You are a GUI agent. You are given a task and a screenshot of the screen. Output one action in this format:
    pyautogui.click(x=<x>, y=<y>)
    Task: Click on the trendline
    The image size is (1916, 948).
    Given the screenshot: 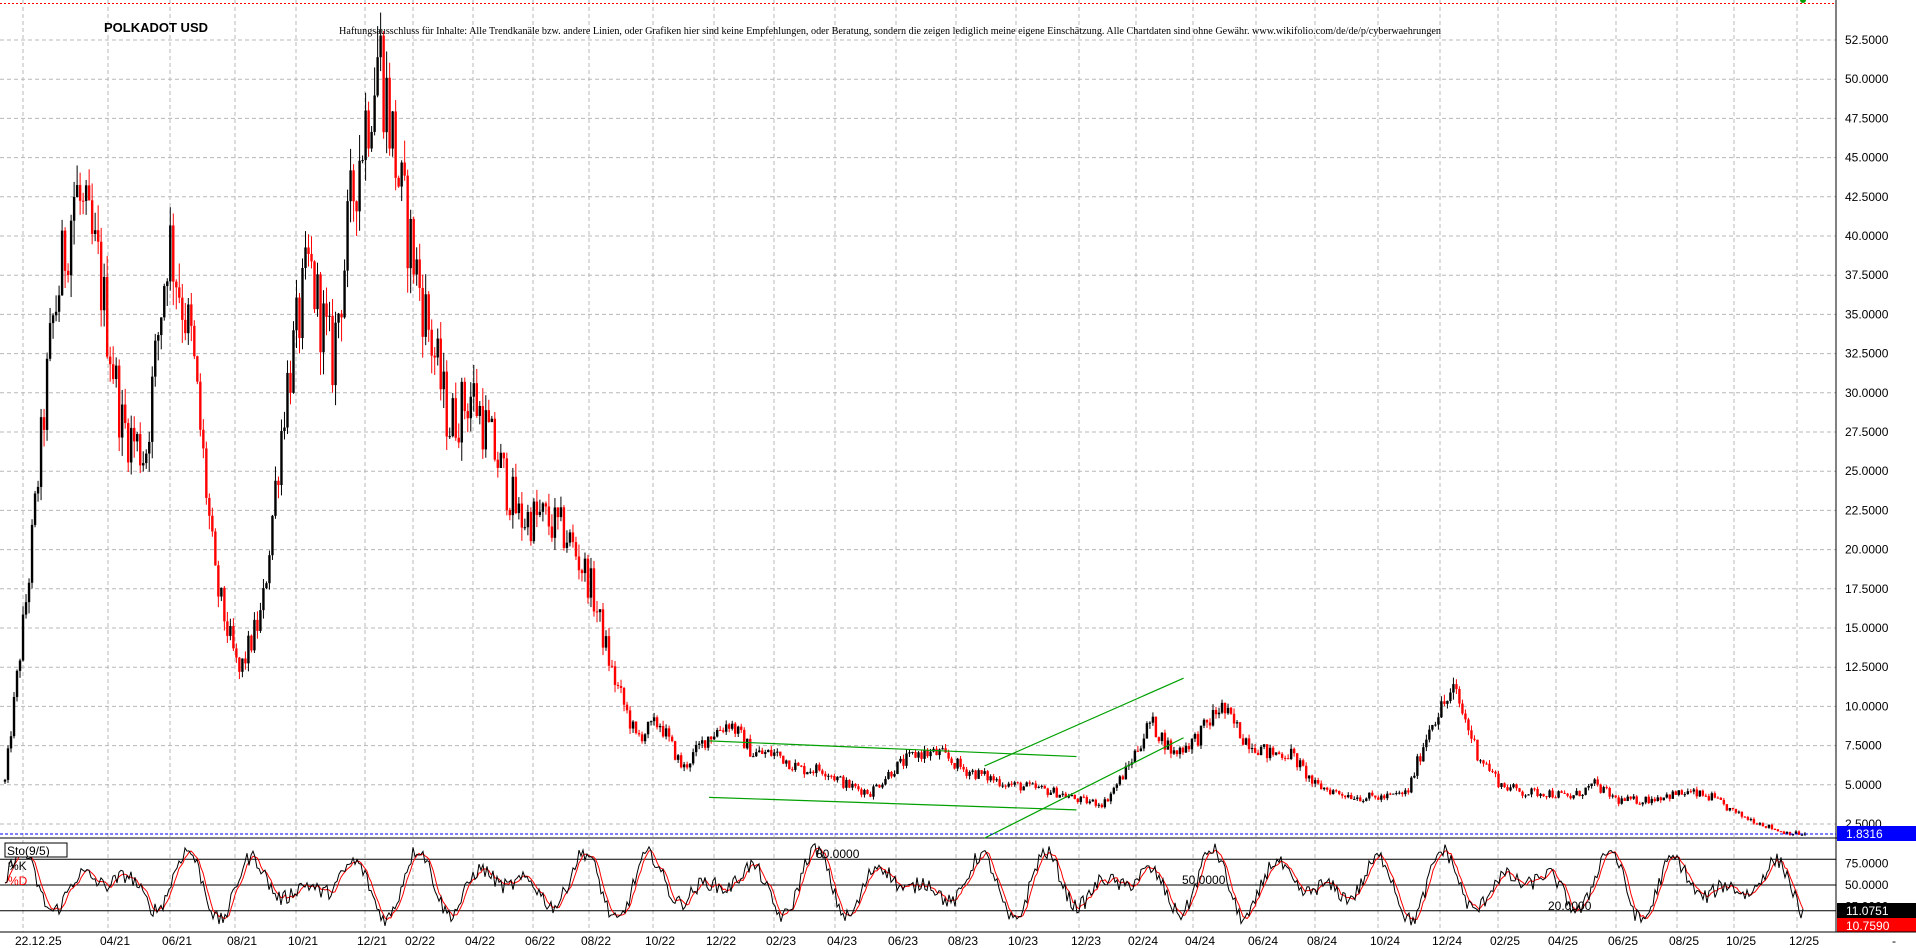 What is the action you would take?
    pyautogui.click(x=1084, y=788)
    